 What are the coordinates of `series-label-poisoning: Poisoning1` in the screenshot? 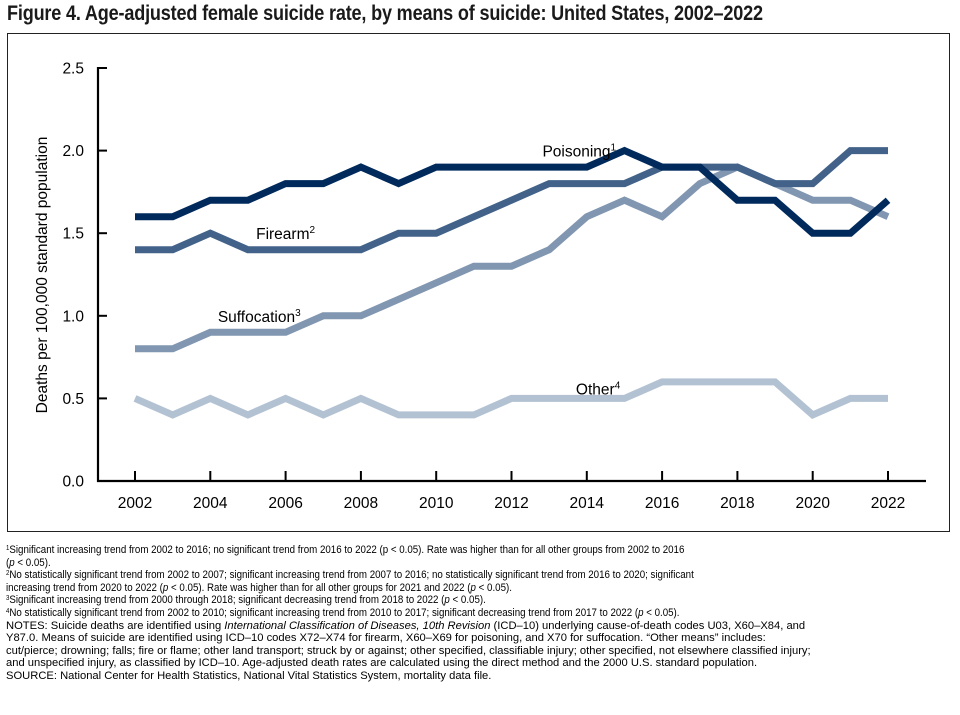 It's located at (579, 152).